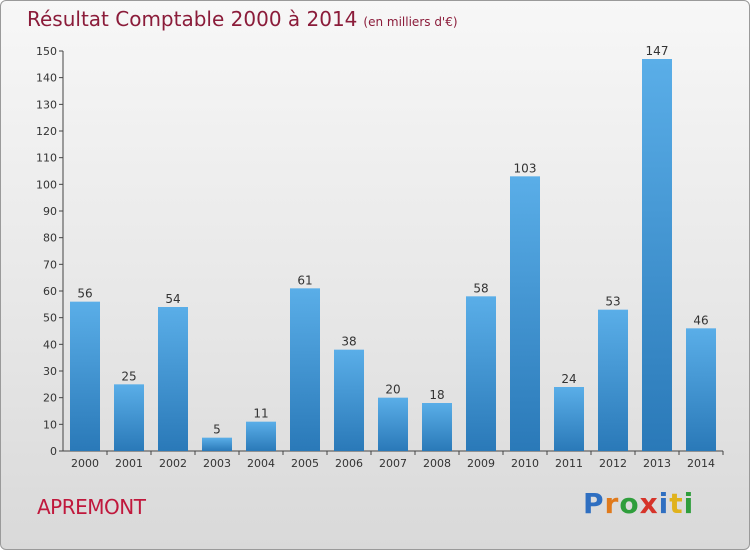 The image size is (750, 550). What do you see at coordinates (436, 395) in the screenshot?
I see `data-label: 18` at bounding box center [436, 395].